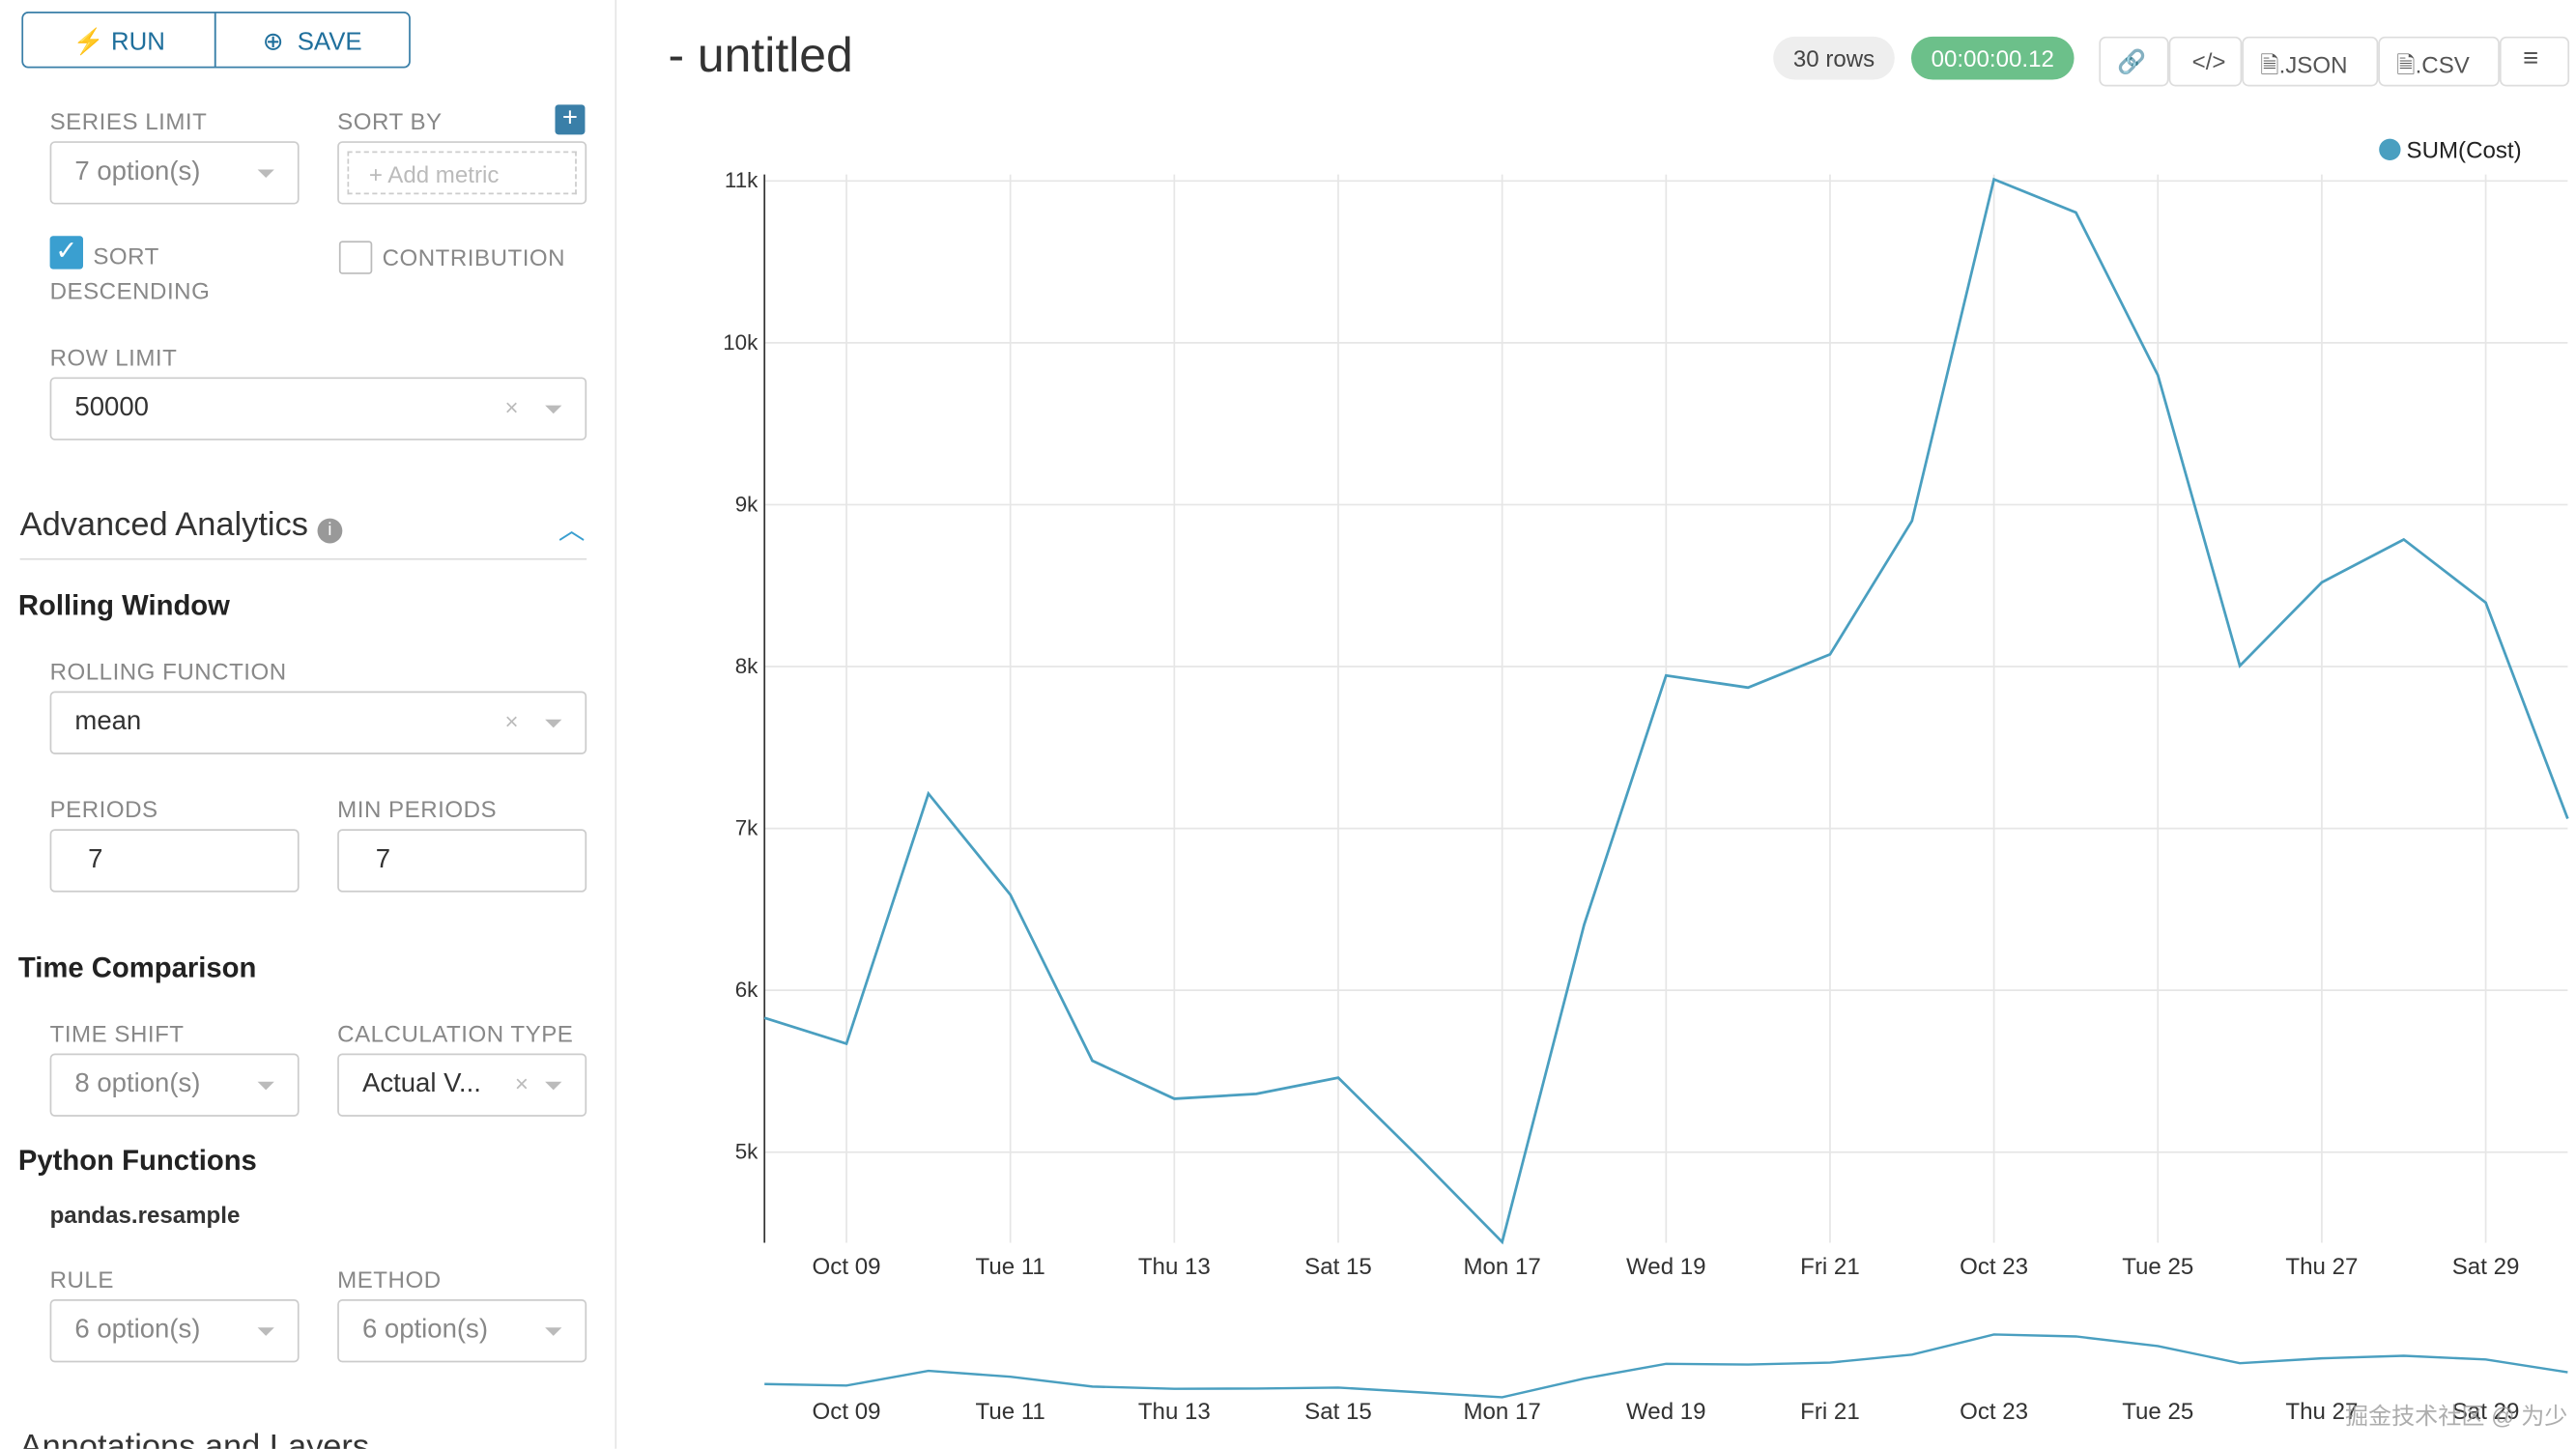 This screenshot has width=2576, height=1449. I want to click on save-button: ⊕ SAVE, so click(313, 40).